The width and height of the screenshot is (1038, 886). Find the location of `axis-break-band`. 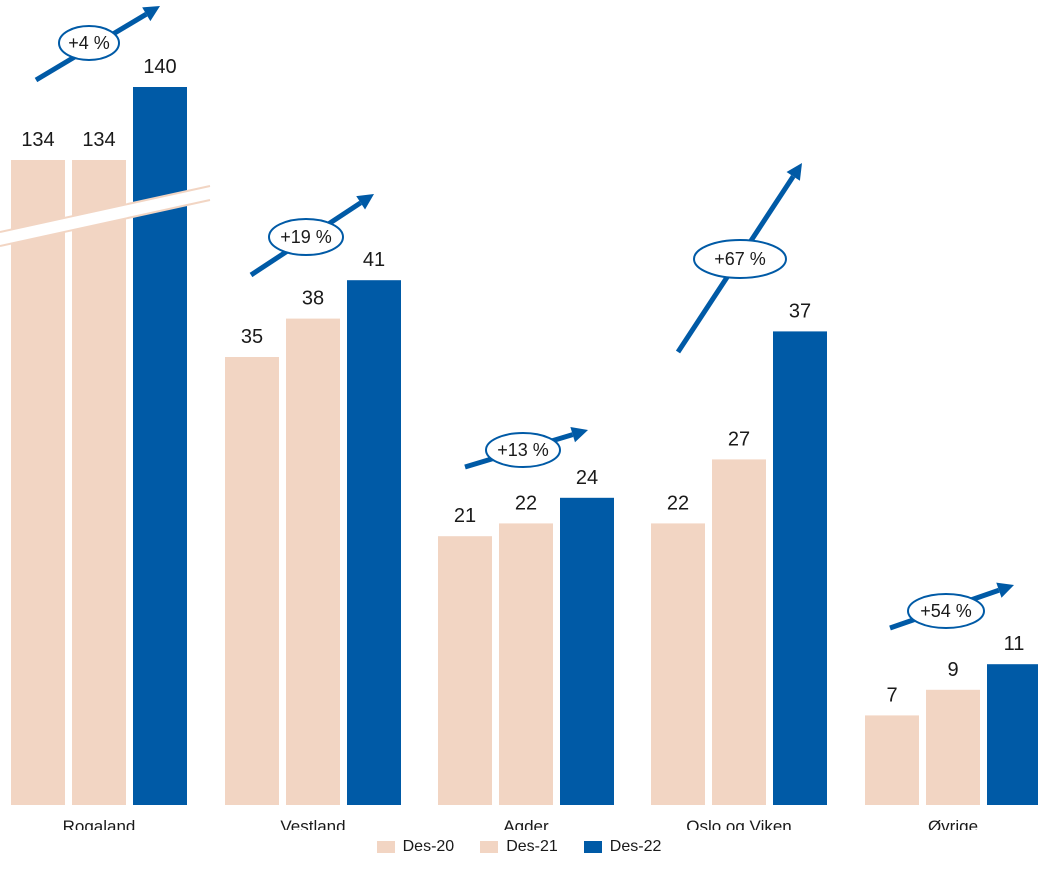

axis-break-band is located at coordinates (105, 216).